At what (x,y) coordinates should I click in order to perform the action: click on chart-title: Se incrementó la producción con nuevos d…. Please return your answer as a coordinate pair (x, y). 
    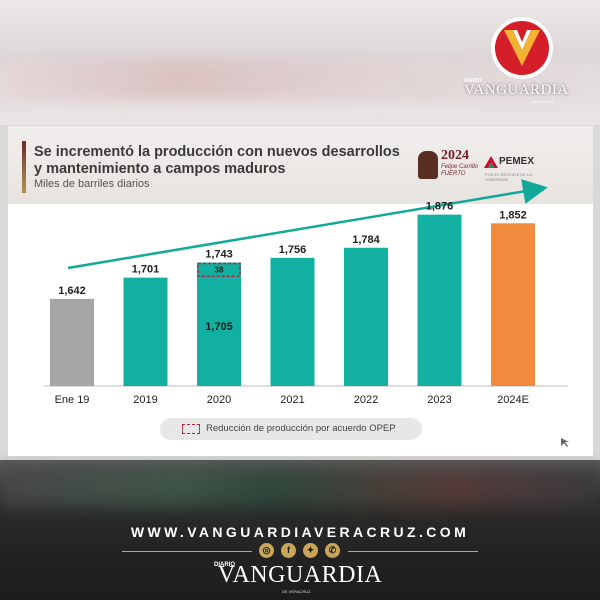
    Looking at the image, I should click on (234, 161).